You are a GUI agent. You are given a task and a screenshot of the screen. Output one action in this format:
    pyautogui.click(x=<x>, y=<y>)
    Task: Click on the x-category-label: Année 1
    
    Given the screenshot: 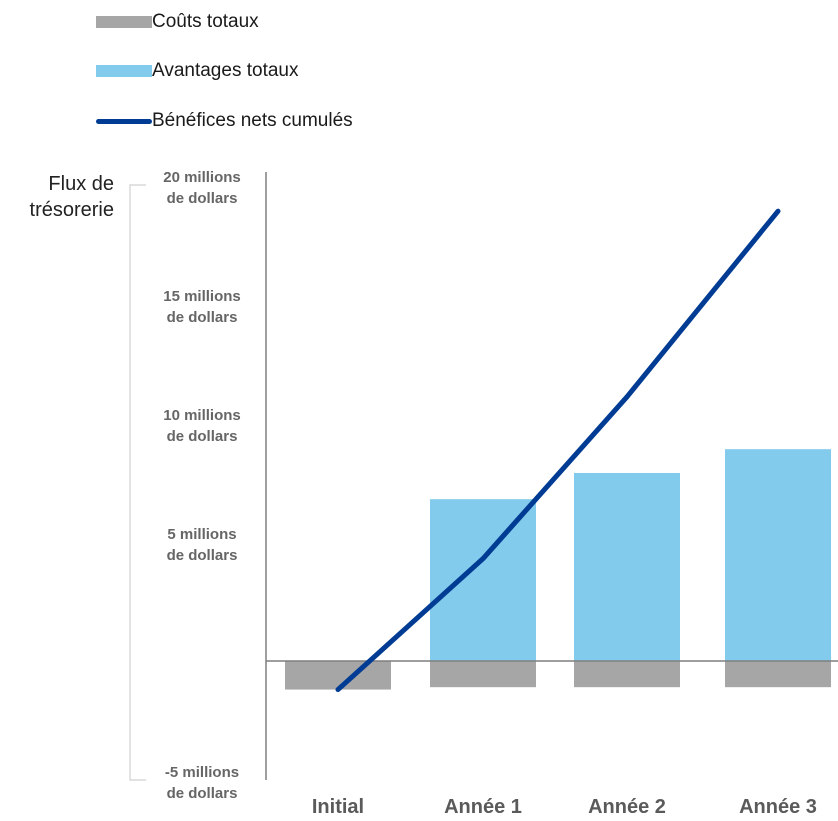 What is the action you would take?
    pyautogui.click(x=483, y=807)
    